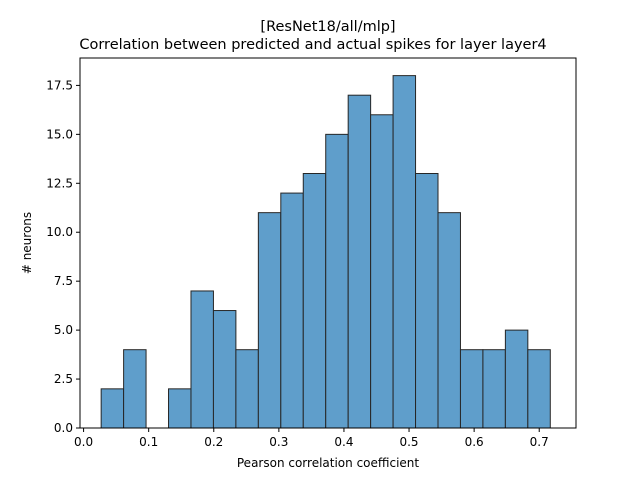 The image size is (640, 480). What do you see at coordinates (59, 183) in the screenshot?
I see `y-tick-label: 12.5` at bounding box center [59, 183].